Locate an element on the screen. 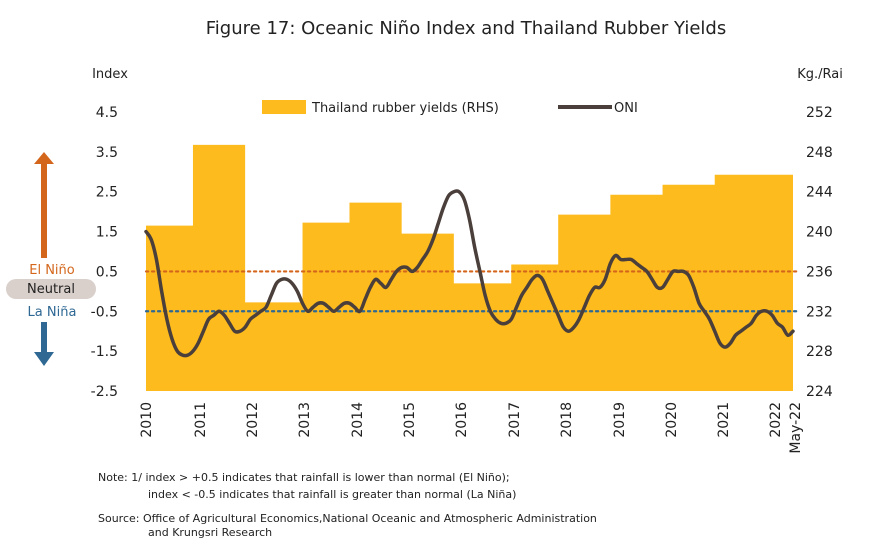  left-tick-label: 1.5 is located at coordinates (107, 233).